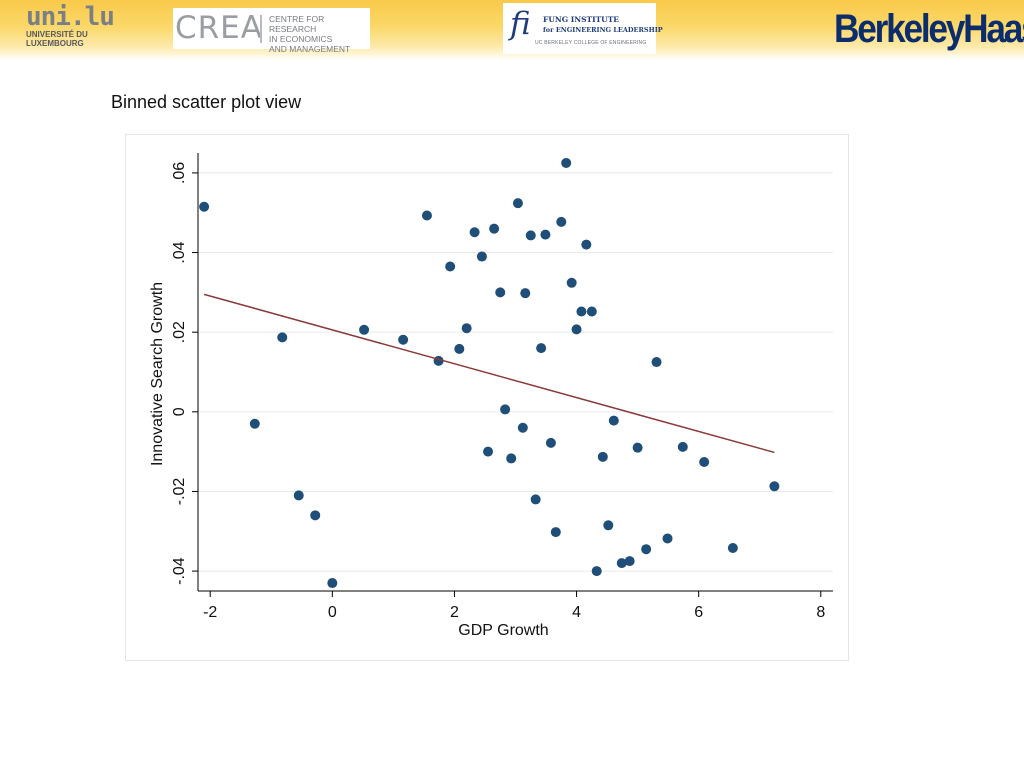 The image size is (1024, 768). What do you see at coordinates (489, 373) in the screenshot?
I see `fit-line` at bounding box center [489, 373].